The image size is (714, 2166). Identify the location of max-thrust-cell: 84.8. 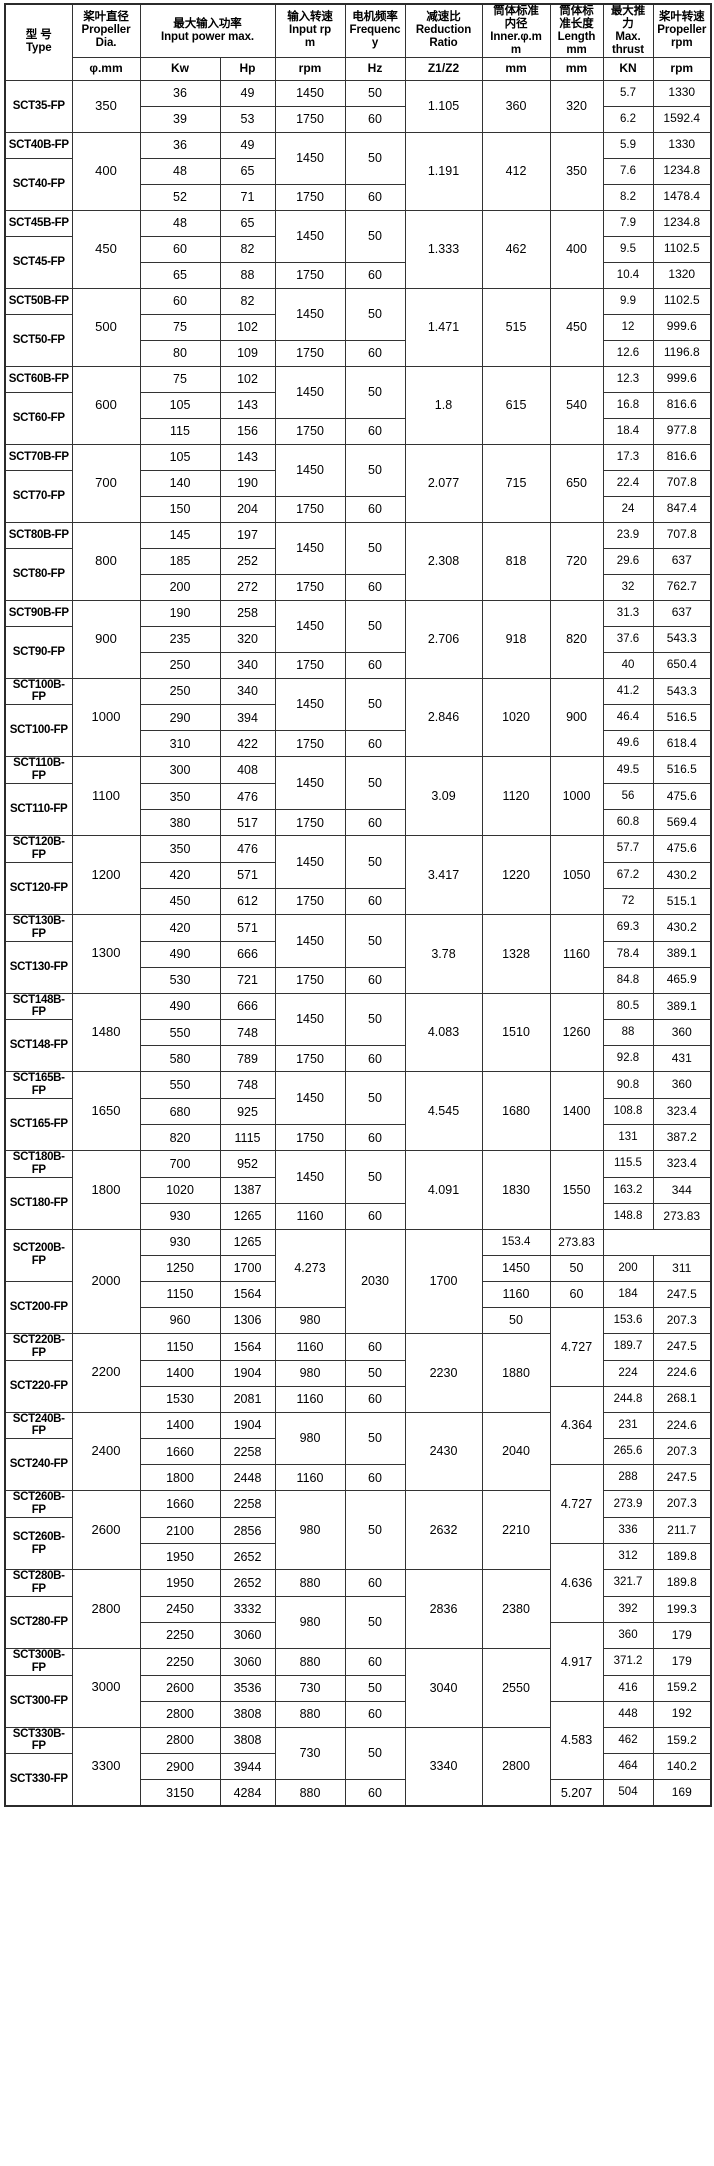
(628, 980).